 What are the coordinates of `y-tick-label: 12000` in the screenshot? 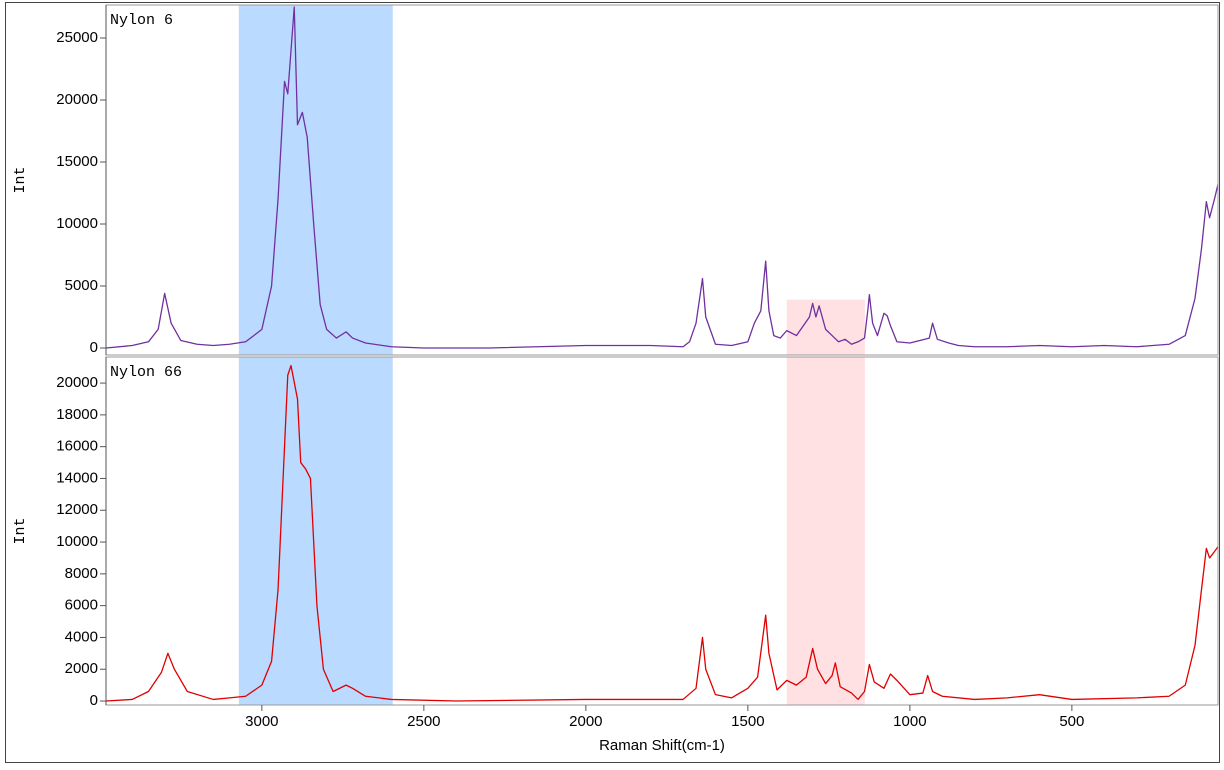 It's located at (77, 509).